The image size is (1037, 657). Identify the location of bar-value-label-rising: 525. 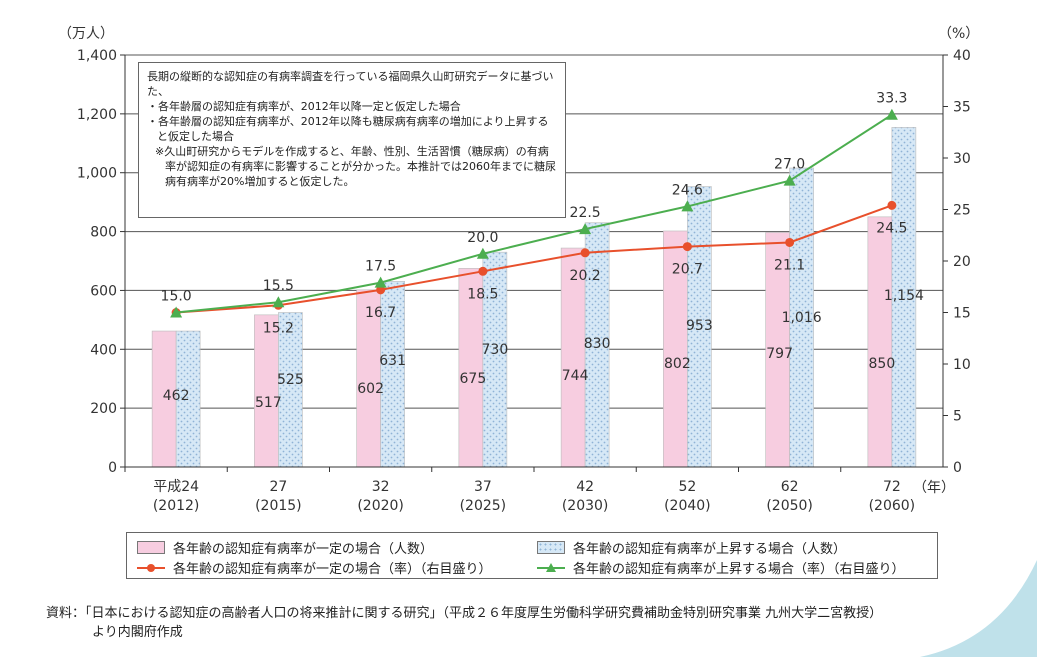
(290, 380).